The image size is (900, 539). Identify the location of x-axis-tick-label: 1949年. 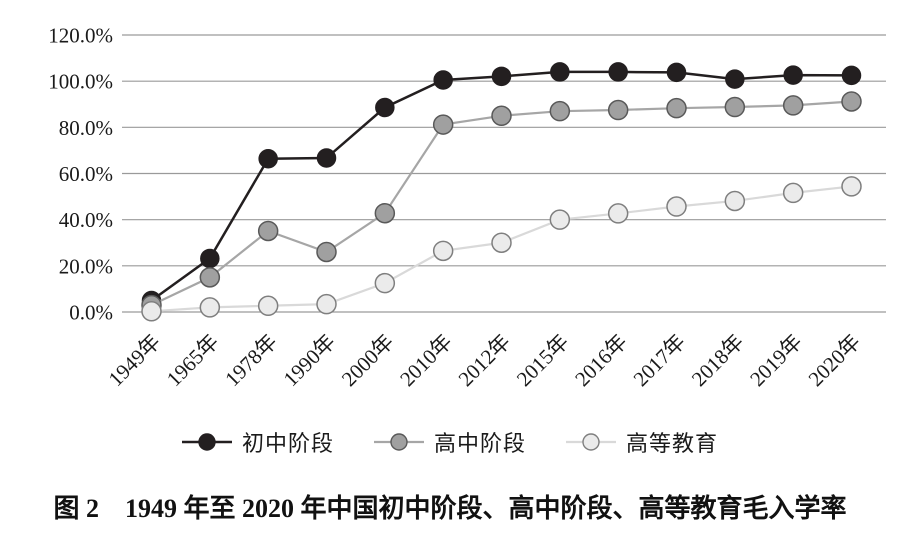
(135, 361).